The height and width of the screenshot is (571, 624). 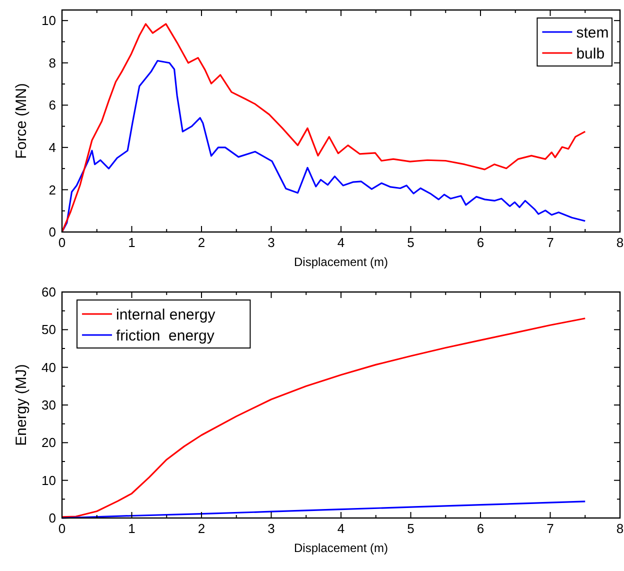 I want to click on y-tick-label: 6, so click(x=52, y=105).